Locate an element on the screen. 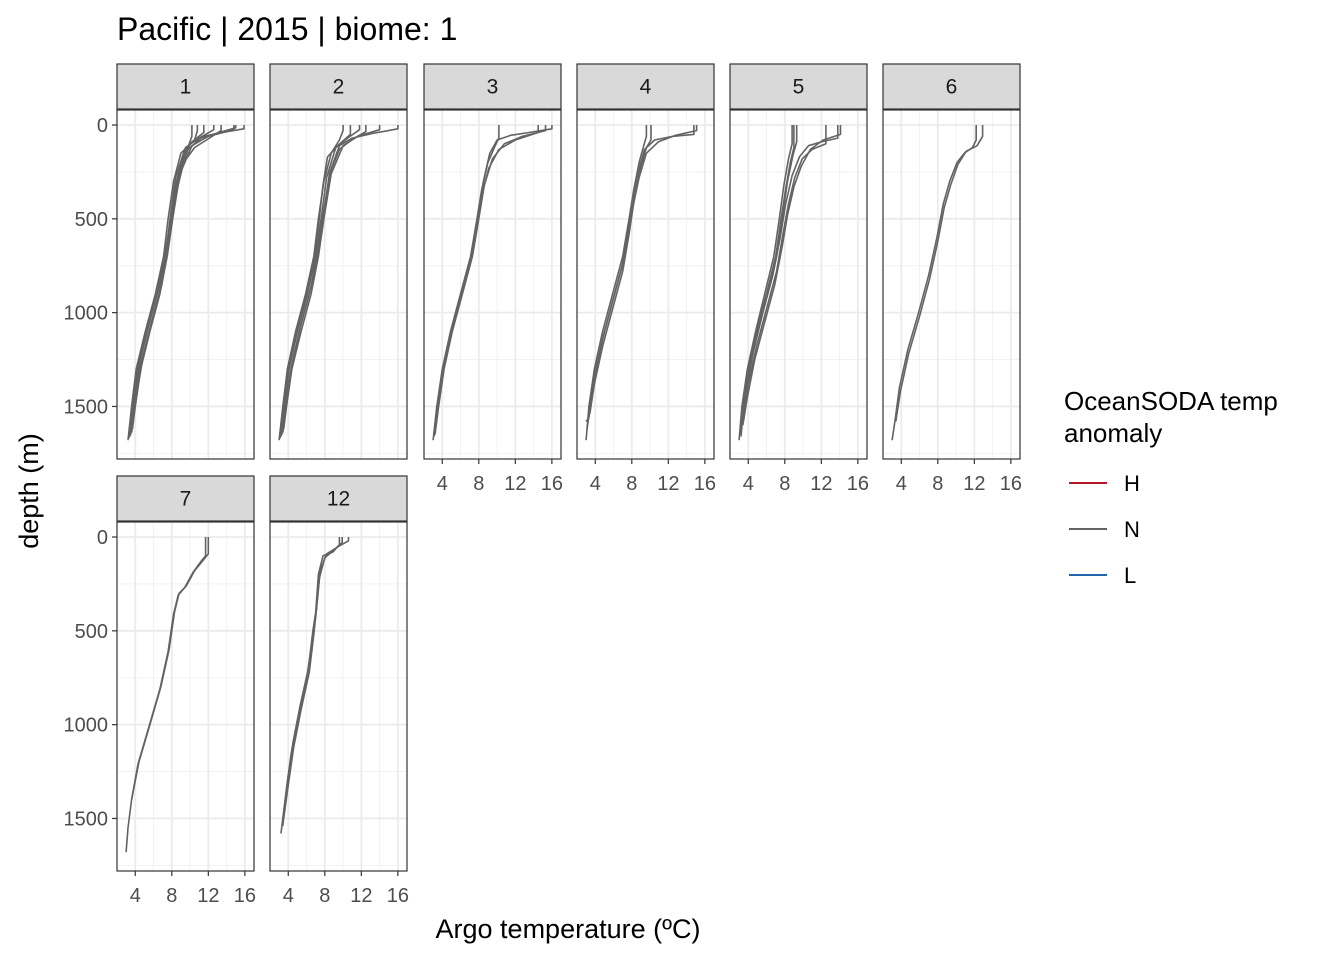  facet-strip-label: 12 is located at coordinates (338, 499).